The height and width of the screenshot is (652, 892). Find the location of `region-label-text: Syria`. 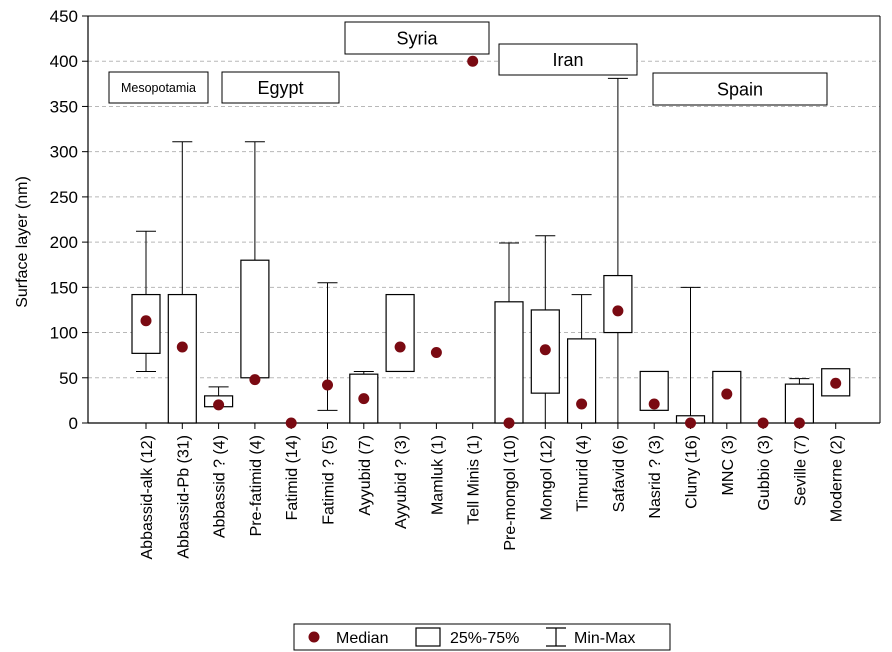

region-label-text: Syria is located at coordinates (417, 38).